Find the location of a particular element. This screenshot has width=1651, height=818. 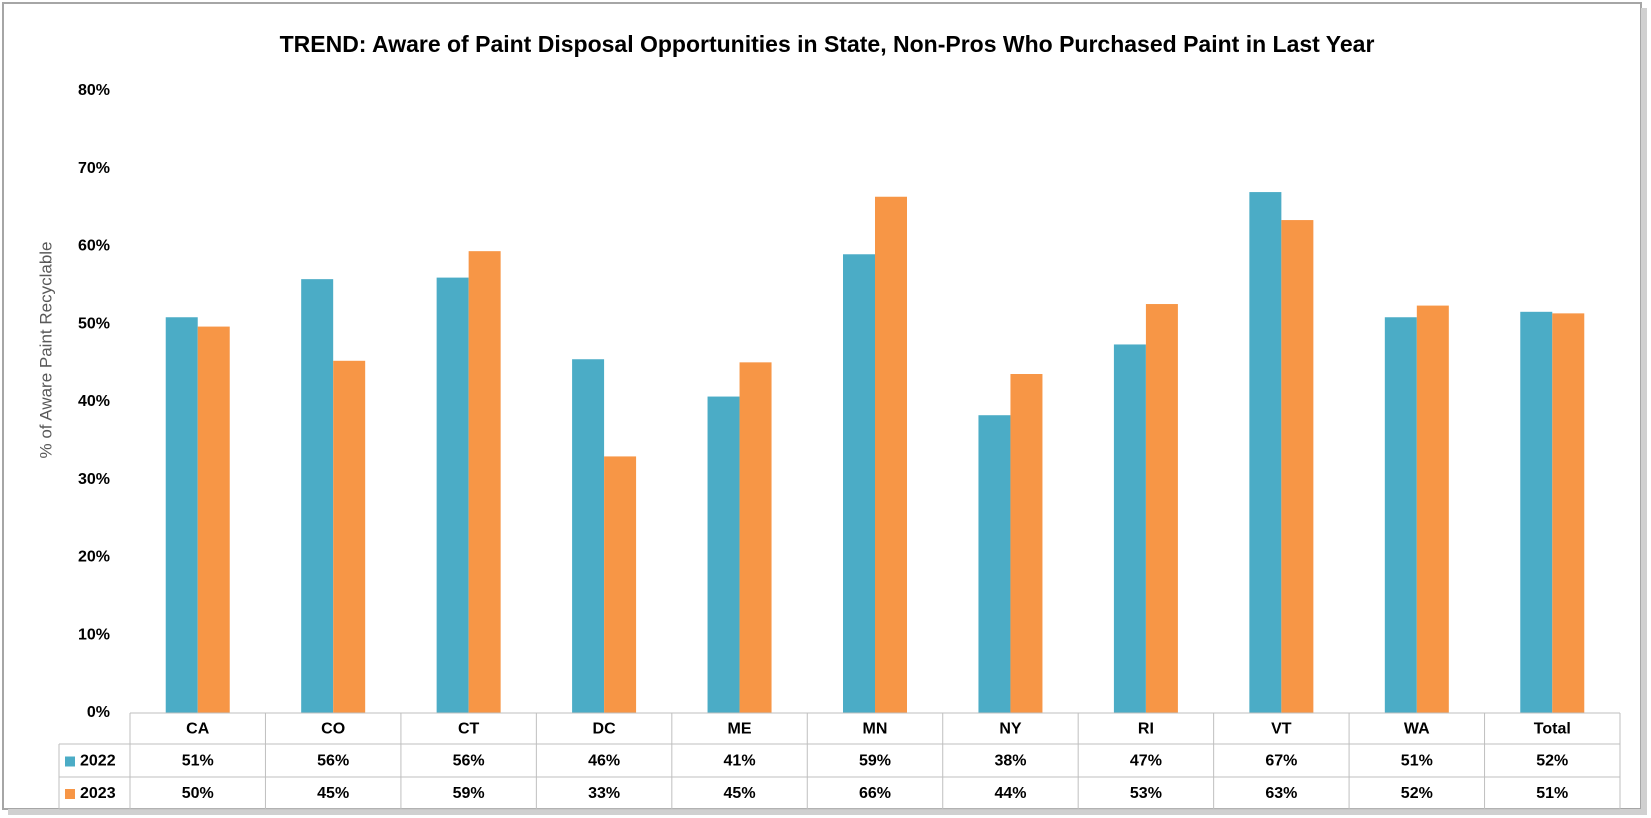

table-value: 53% is located at coordinates (1146, 793).